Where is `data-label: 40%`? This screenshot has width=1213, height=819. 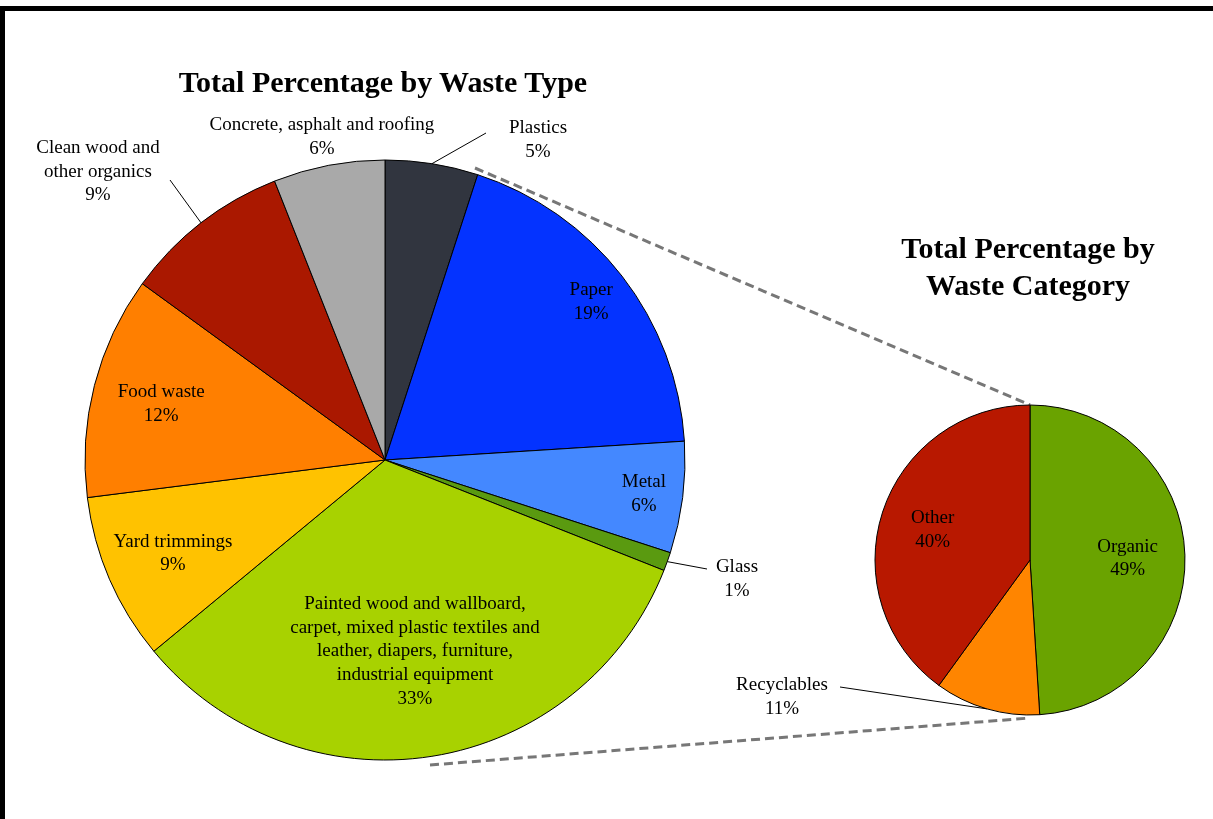
data-label: 40% is located at coordinates (933, 540).